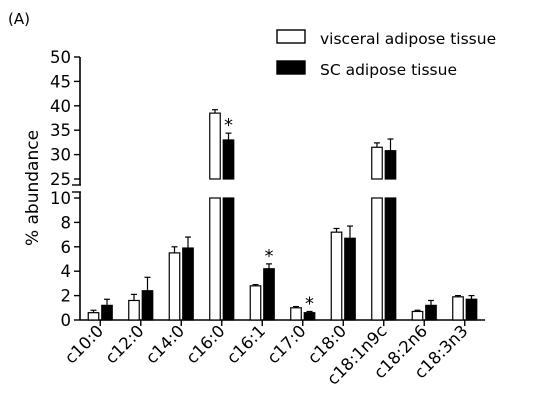 This screenshot has width=536, height=418. What do you see at coordinates (66, 271) in the screenshot?
I see `y-tick-label: 4` at bounding box center [66, 271].